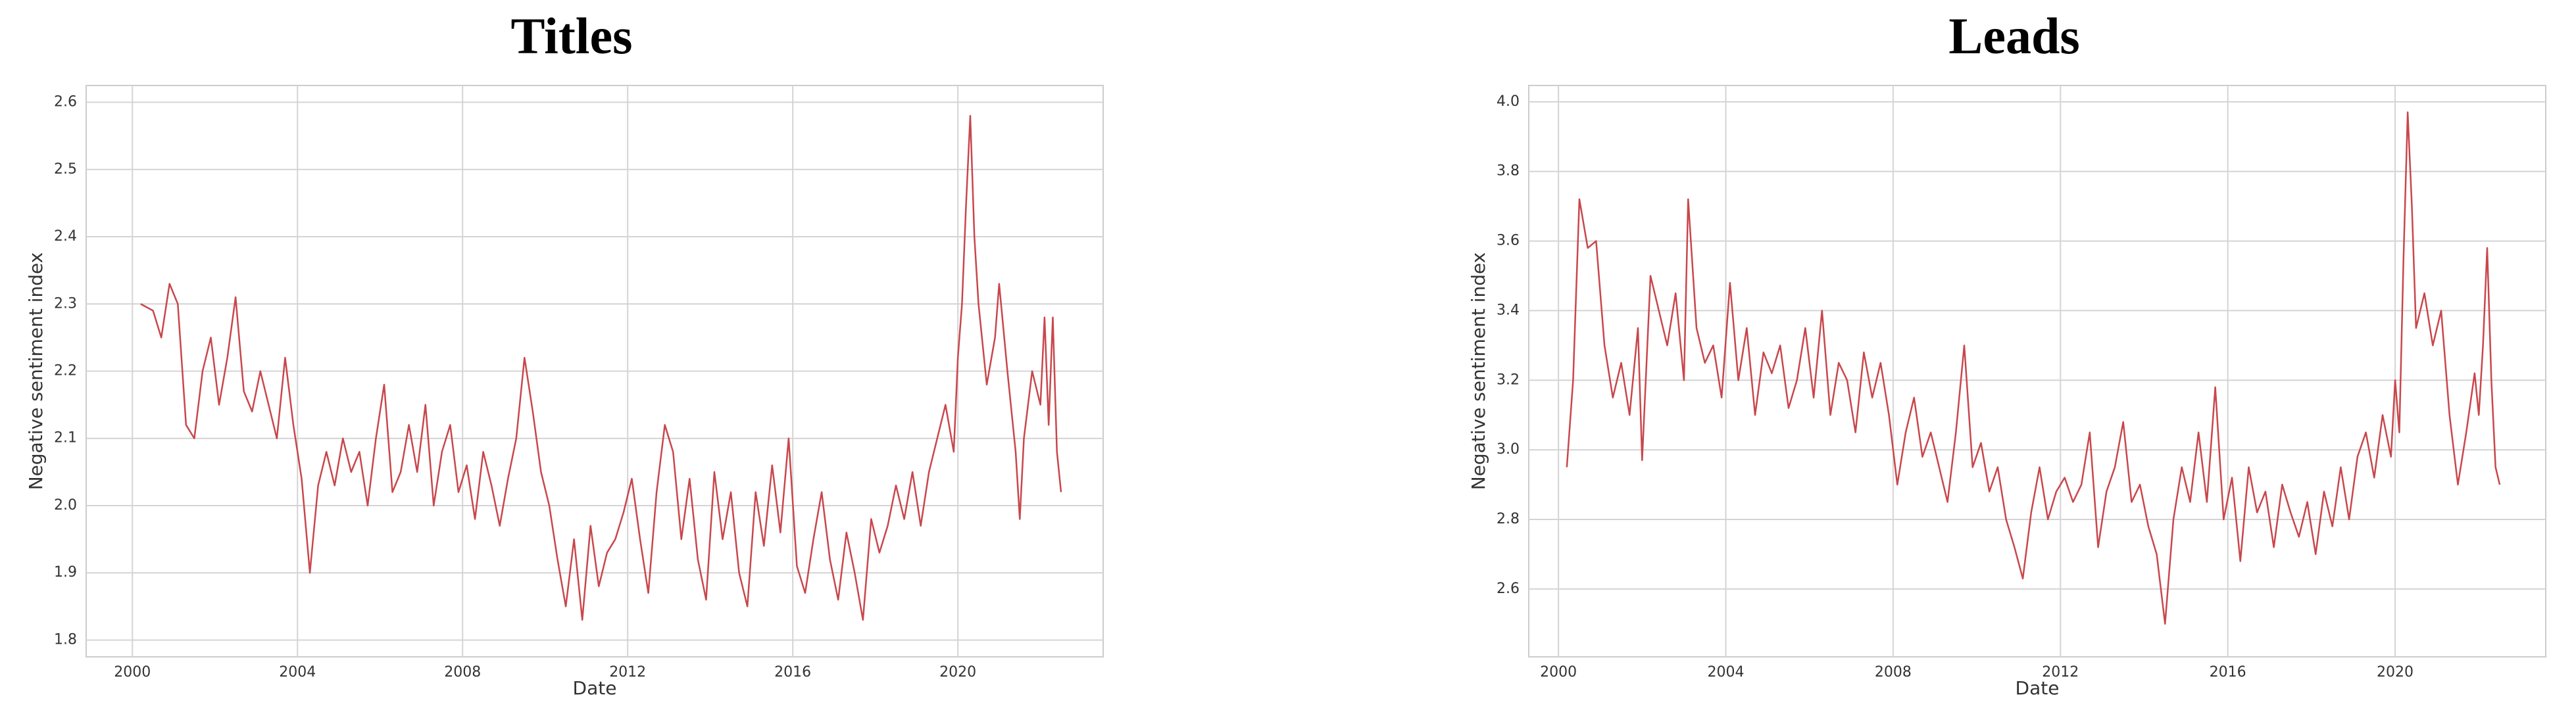  I want to click on y-tick-label: 3.6, so click(1508, 241).